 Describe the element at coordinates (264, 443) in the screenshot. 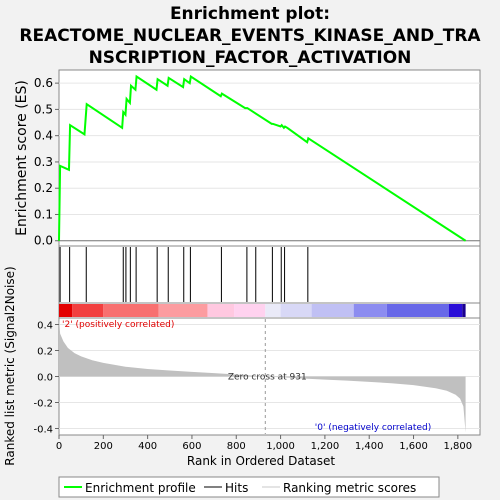

I see `metric-x-ticks: 0 200 400 600 800 1,000 1,200 1,400 1,600 1,800` at that location.